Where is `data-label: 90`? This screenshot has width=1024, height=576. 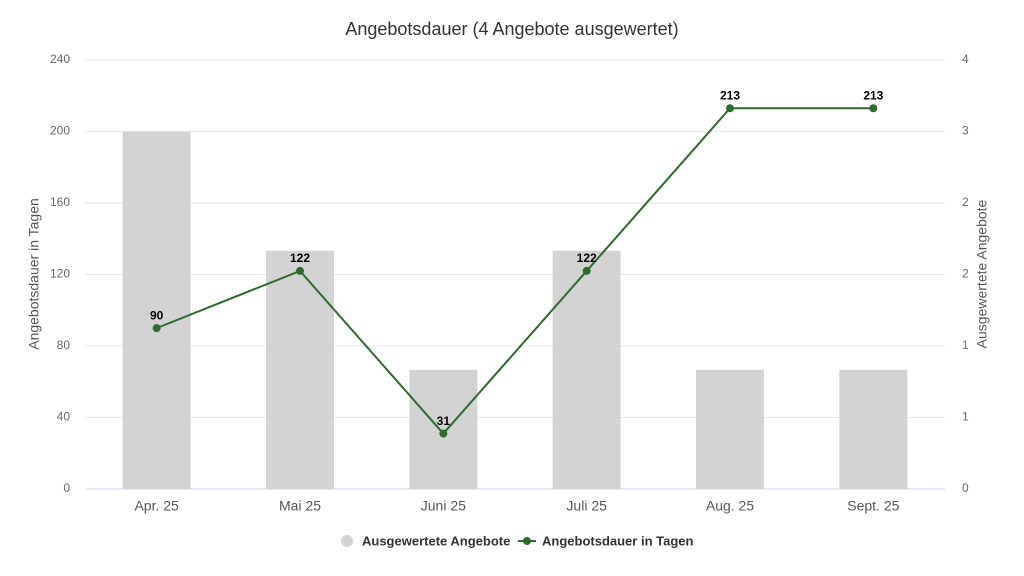
data-label: 90 is located at coordinates (157, 315).